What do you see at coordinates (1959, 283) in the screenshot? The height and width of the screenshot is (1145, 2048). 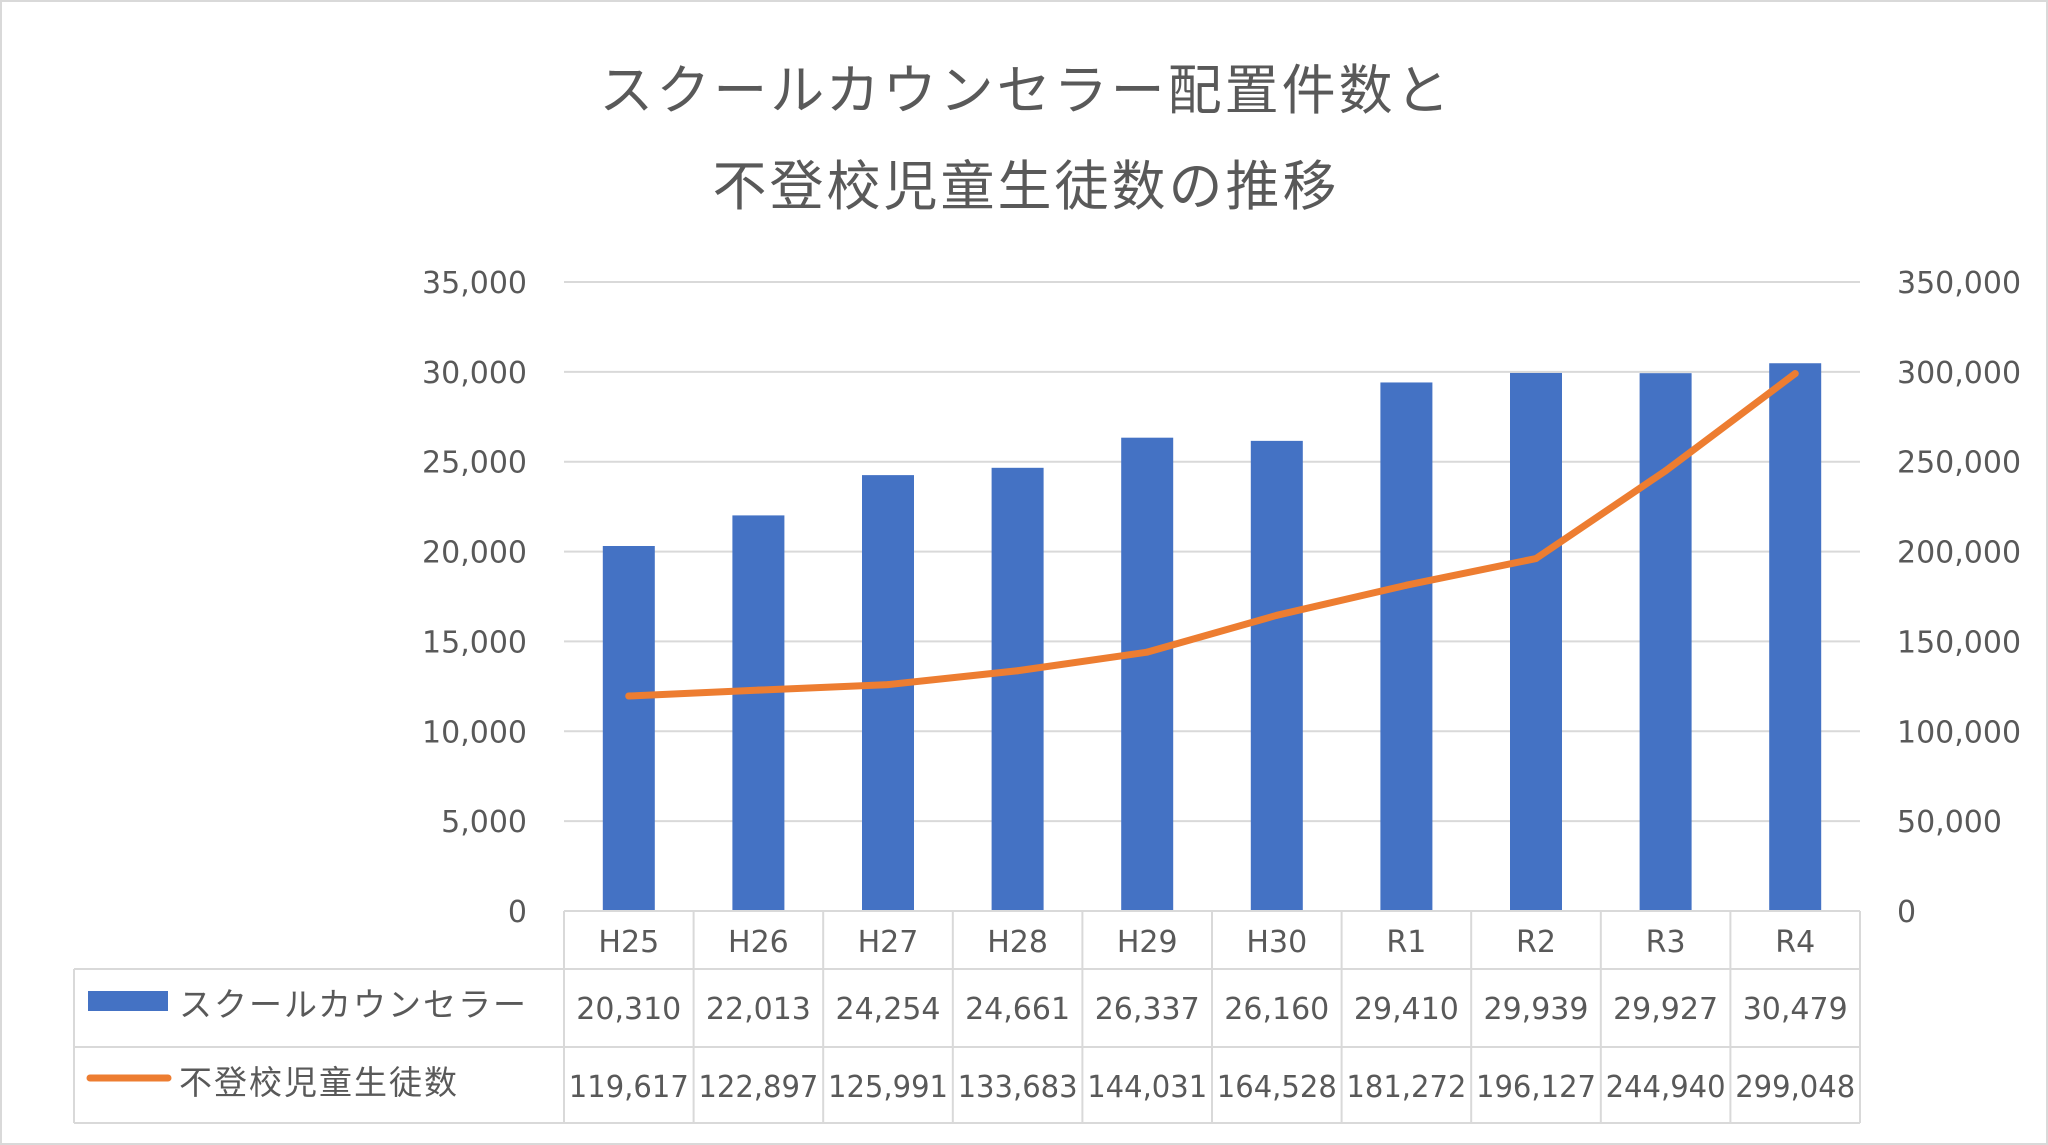 I see `y-right-tick-label: 350,000` at bounding box center [1959, 283].